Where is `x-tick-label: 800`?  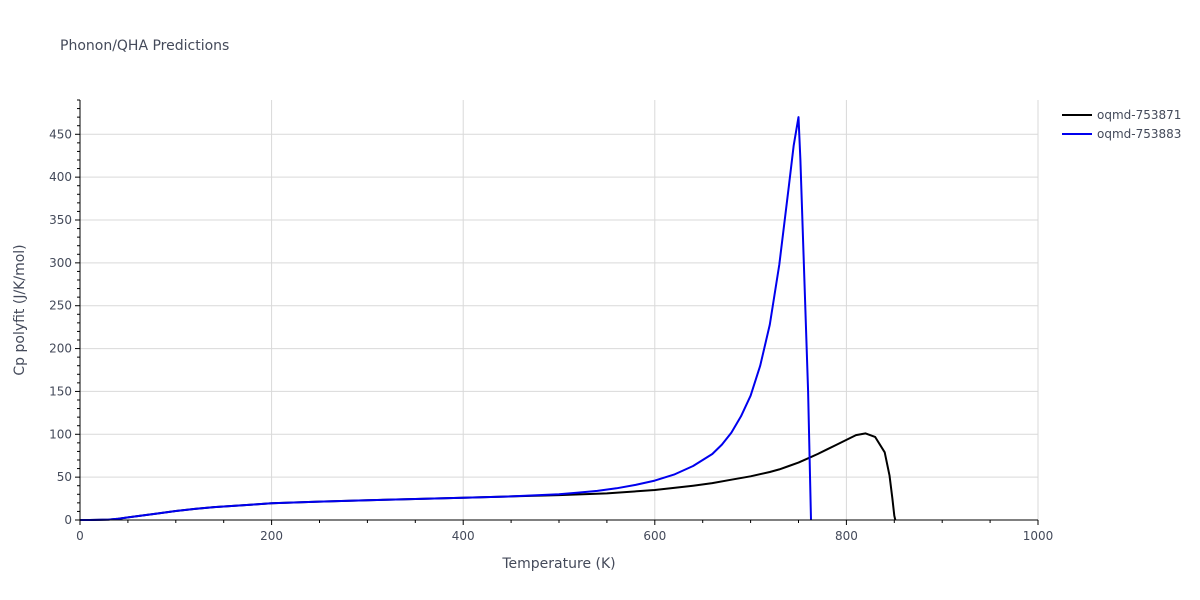
x-tick-label: 800 is located at coordinates (846, 536).